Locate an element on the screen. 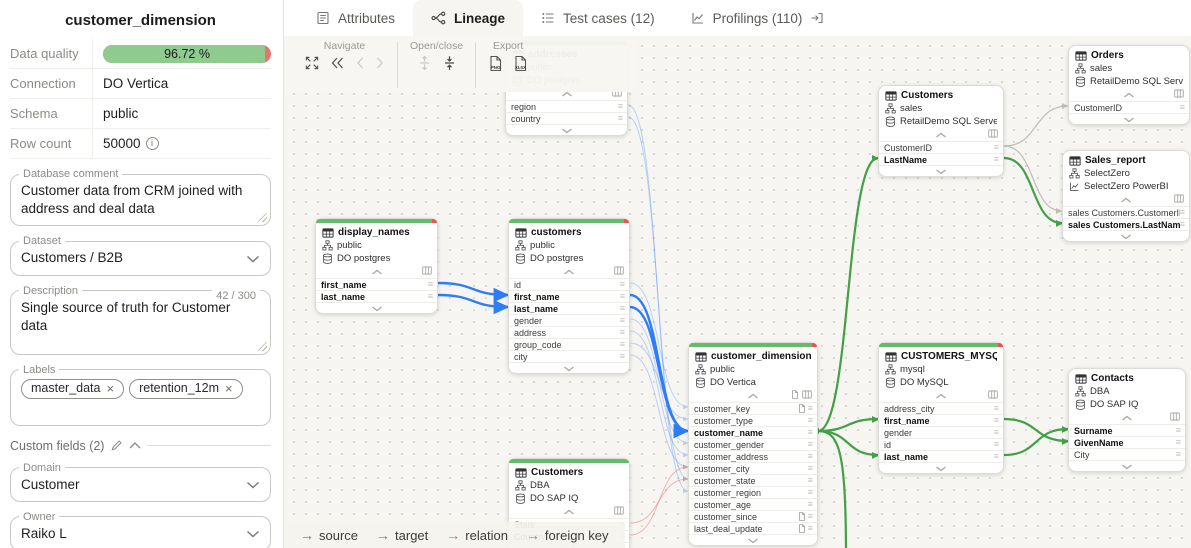  column-row: sales Customers.LastName ≡ is located at coordinates (1126, 224).